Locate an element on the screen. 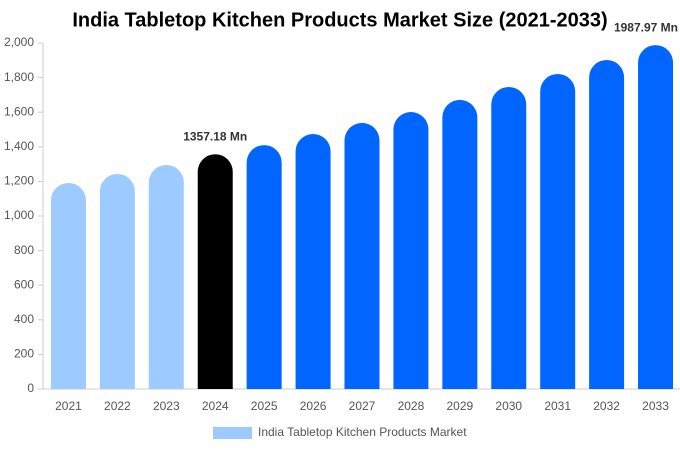  value-label: 1357.18 Mn is located at coordinates (215, 136).